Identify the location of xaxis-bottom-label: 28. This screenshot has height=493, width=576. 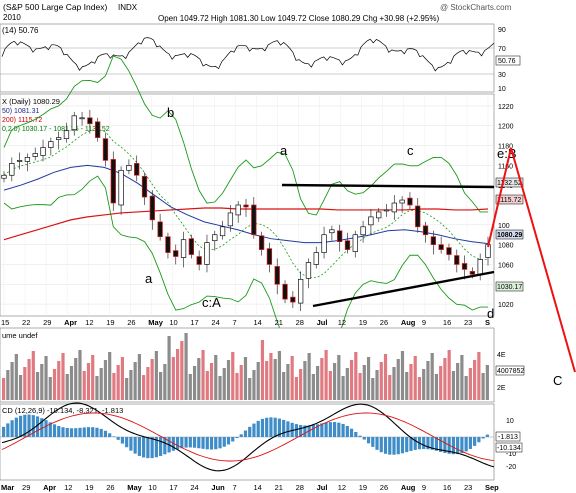
(300, 487).